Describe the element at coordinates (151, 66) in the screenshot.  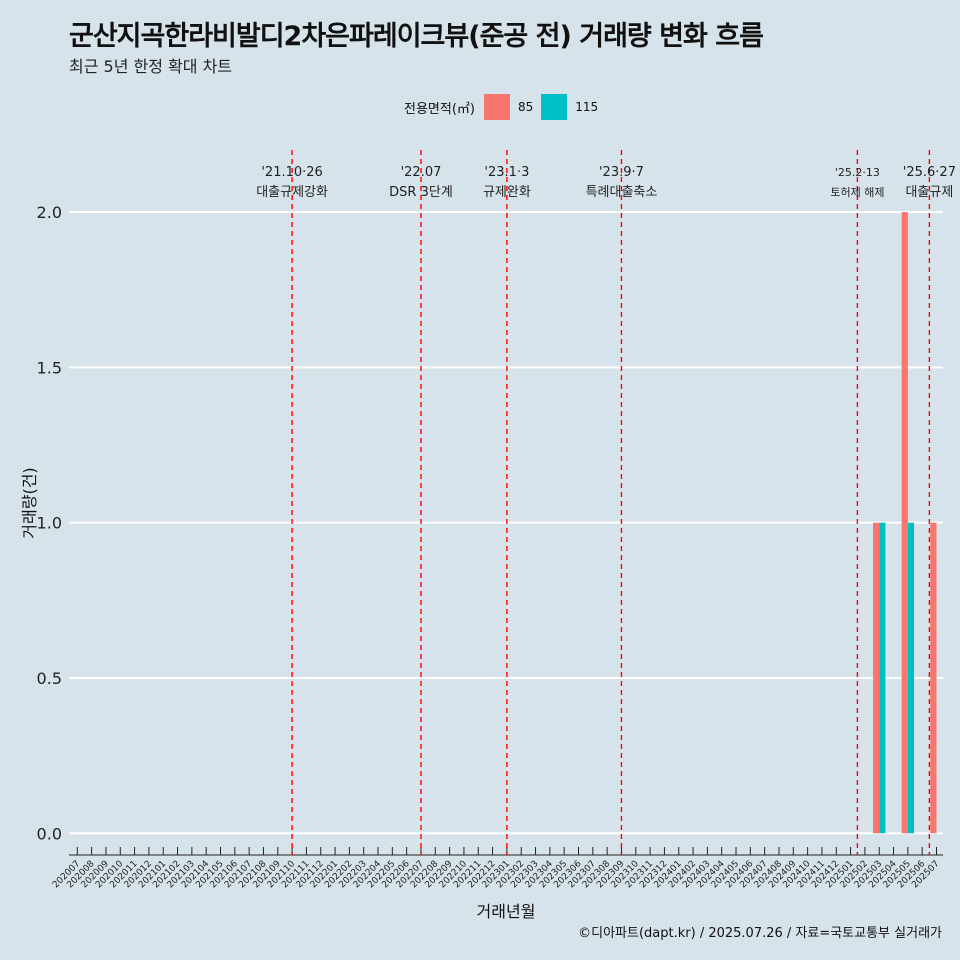
I see `chart-subtitle: 최근 5년 한정 확대 차트` at that location.